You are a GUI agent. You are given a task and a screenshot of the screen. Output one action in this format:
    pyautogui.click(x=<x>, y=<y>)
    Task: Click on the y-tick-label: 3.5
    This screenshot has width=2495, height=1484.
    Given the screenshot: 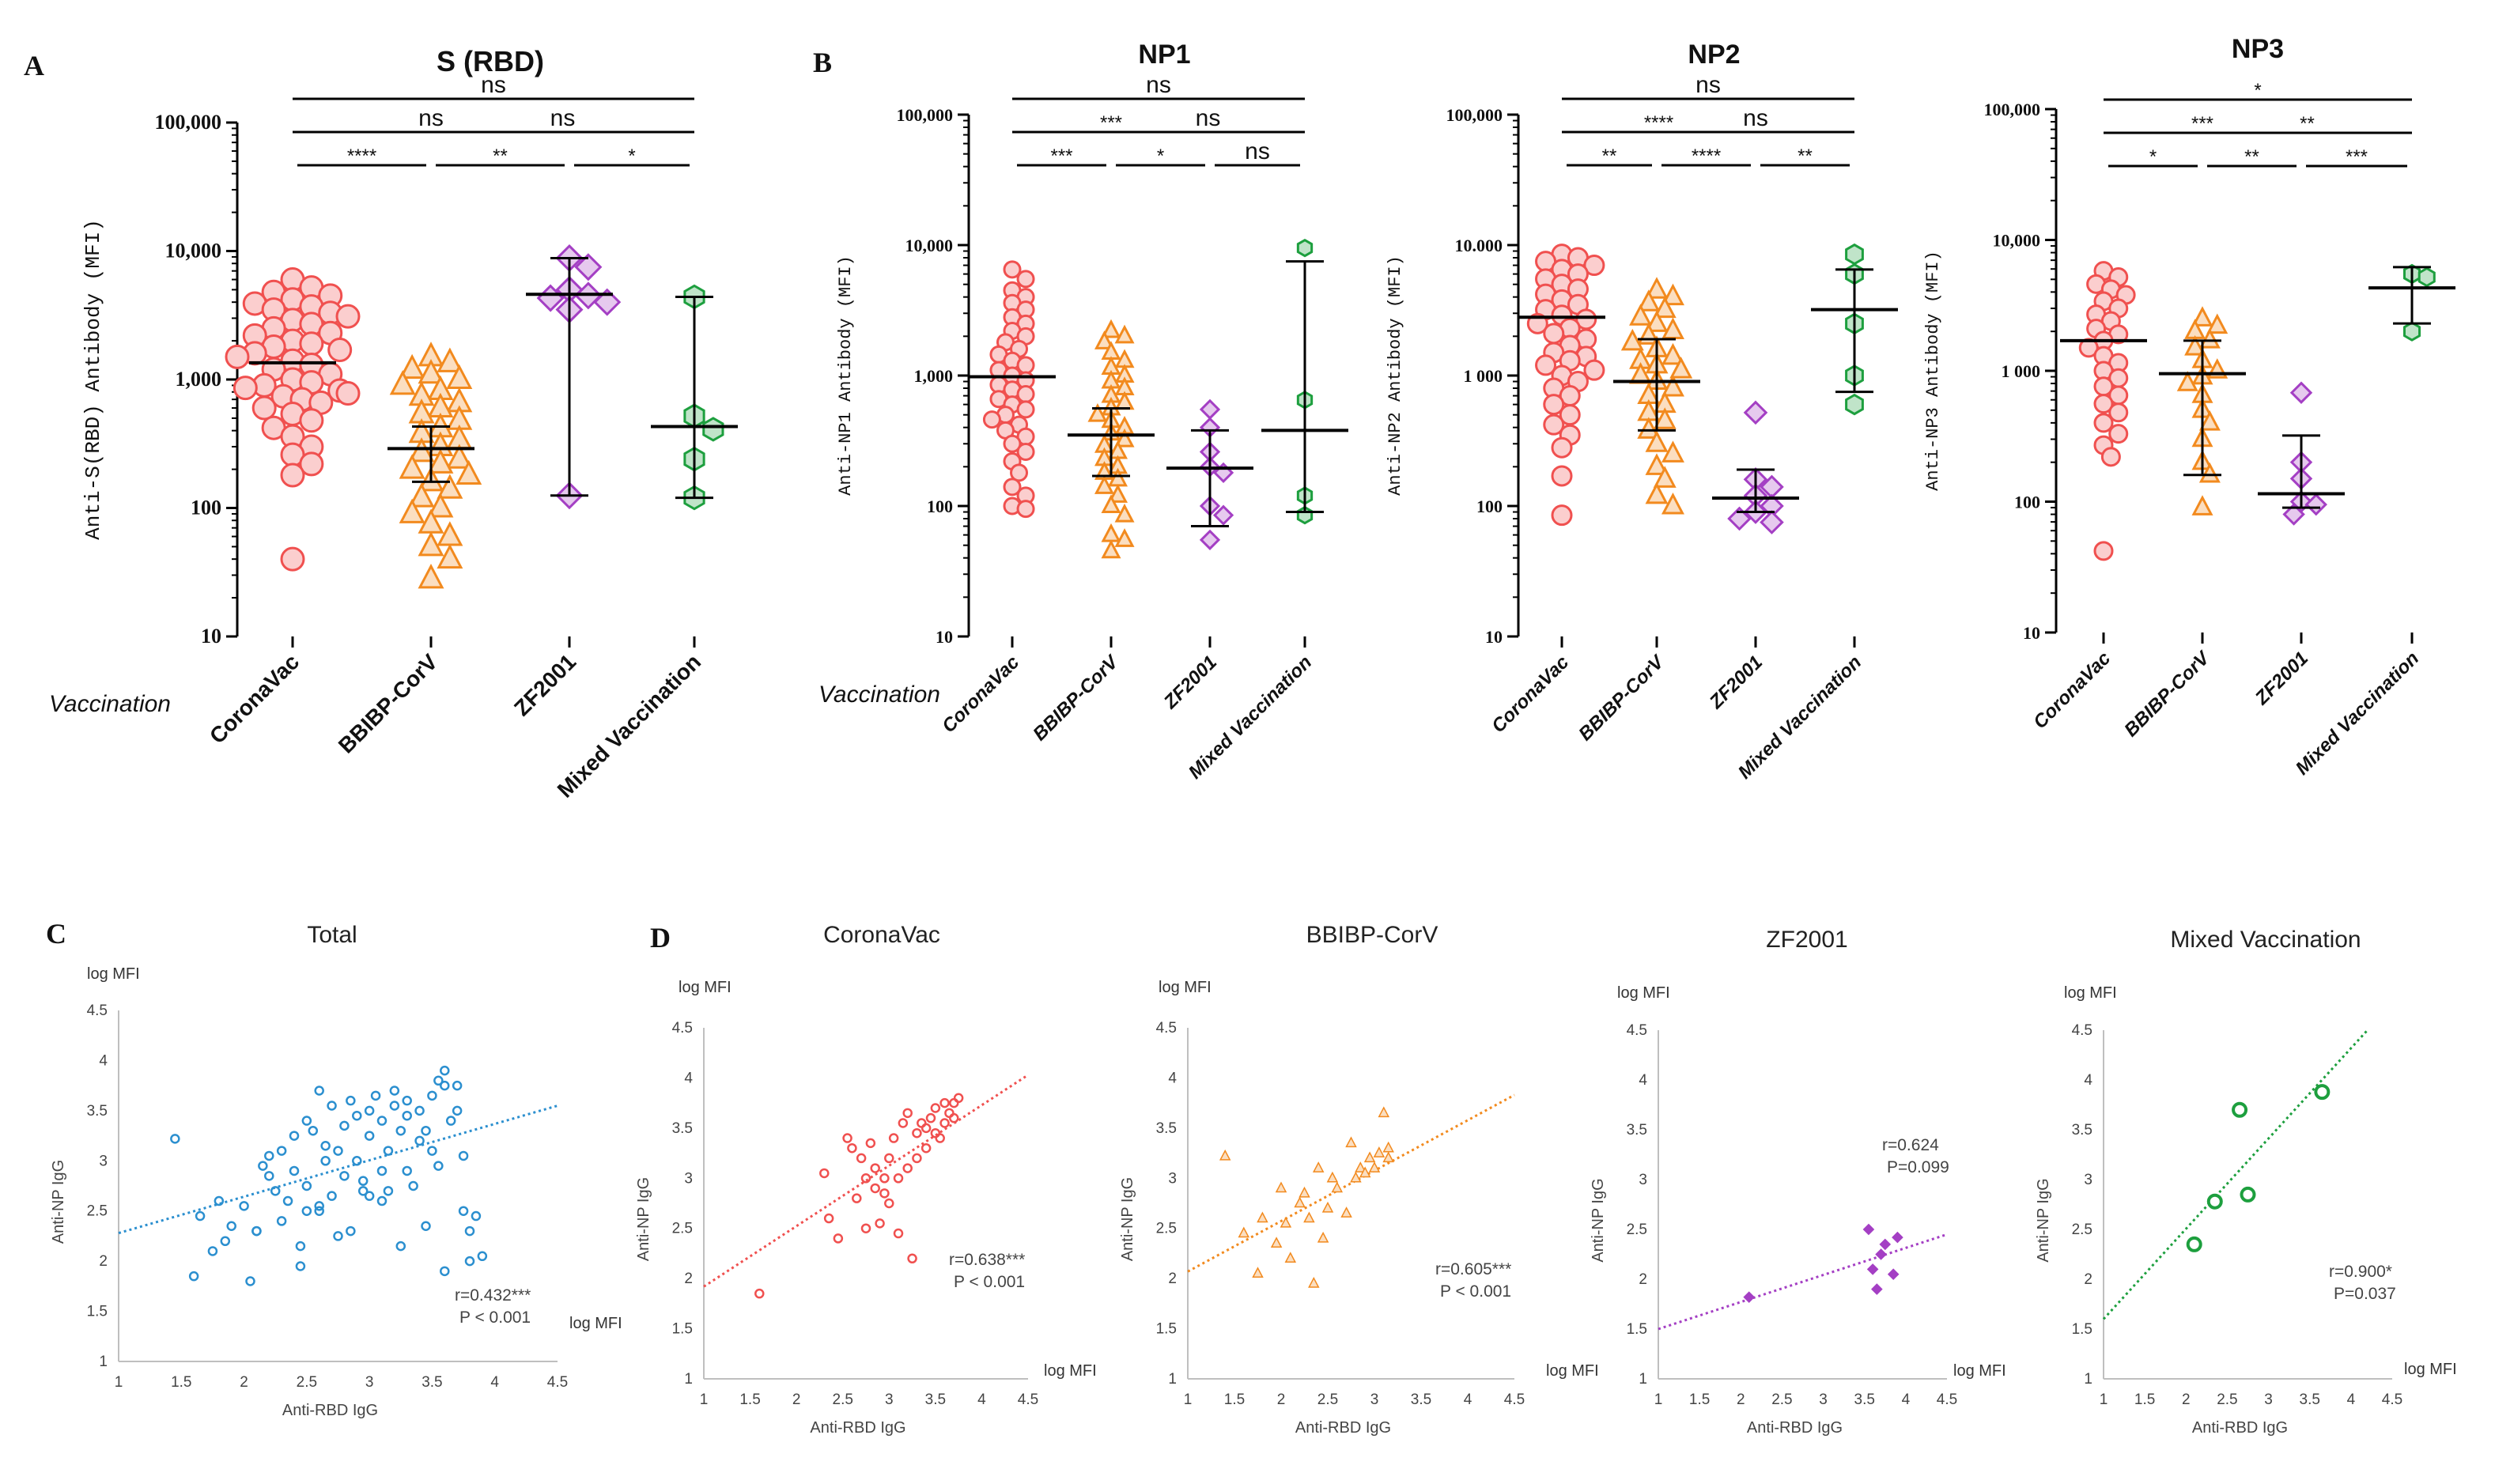 What is the action you would take?
    pyautogui.click(x=1166, y=1128)
    